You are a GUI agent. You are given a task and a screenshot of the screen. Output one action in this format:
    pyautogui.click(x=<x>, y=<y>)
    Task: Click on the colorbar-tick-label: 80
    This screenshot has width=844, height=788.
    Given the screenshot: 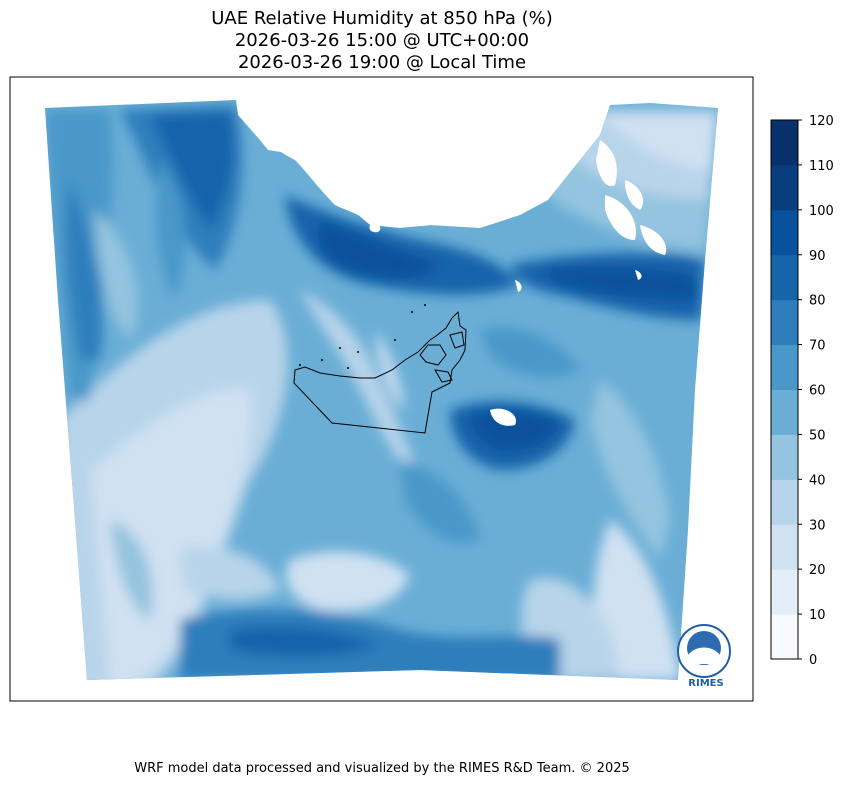 What is the action you would take?
    pyautogui.click(x=817, y=301)
    